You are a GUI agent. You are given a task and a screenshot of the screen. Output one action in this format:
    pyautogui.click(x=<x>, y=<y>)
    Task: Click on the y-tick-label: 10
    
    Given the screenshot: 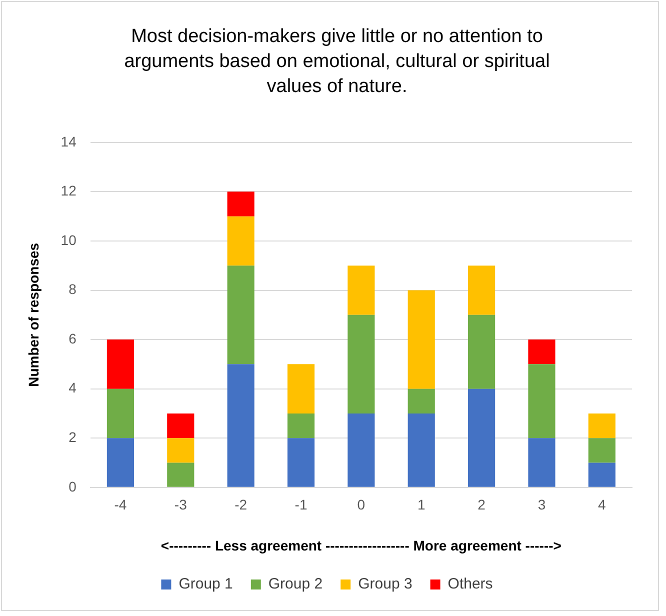 What is the action you would take?
    pyautogui.click(x=68, y=240)
    